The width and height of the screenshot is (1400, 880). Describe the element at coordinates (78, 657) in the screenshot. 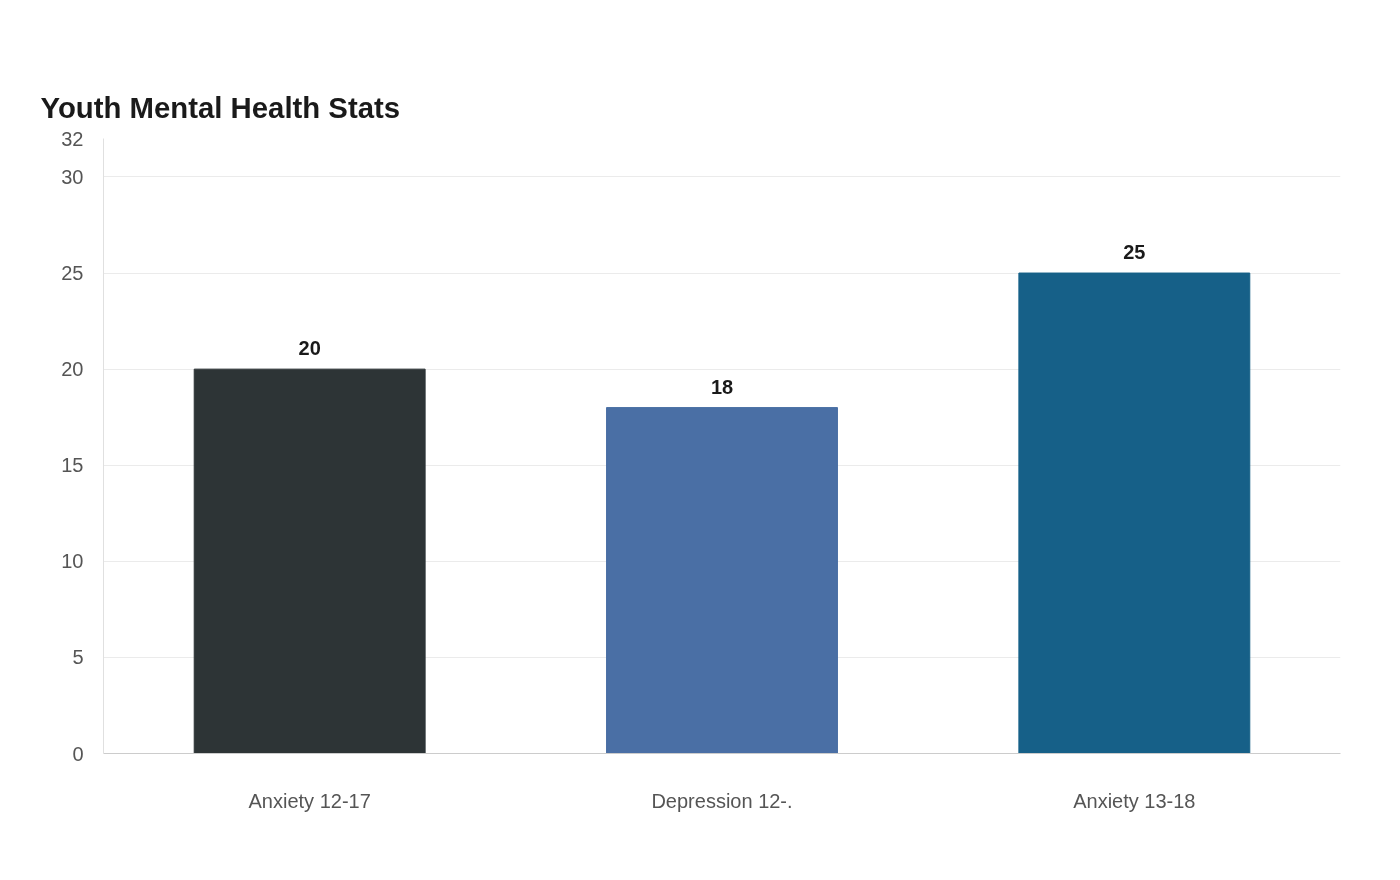

I see `y-tick-label: 5` at that location.